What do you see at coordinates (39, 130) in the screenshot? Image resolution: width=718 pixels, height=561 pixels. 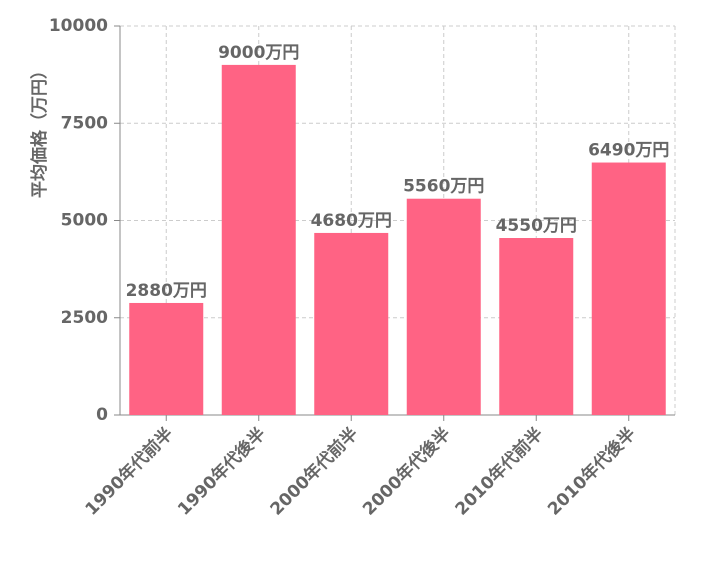 I see `y-axis-label: 平均価格（万円）` at bounding box center [39, 130].